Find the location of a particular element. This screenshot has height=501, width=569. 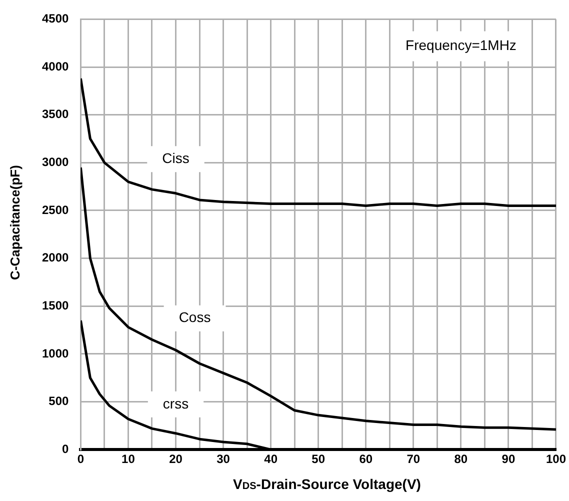

x-tick-label: 90 is located at coordinates (509, 459).